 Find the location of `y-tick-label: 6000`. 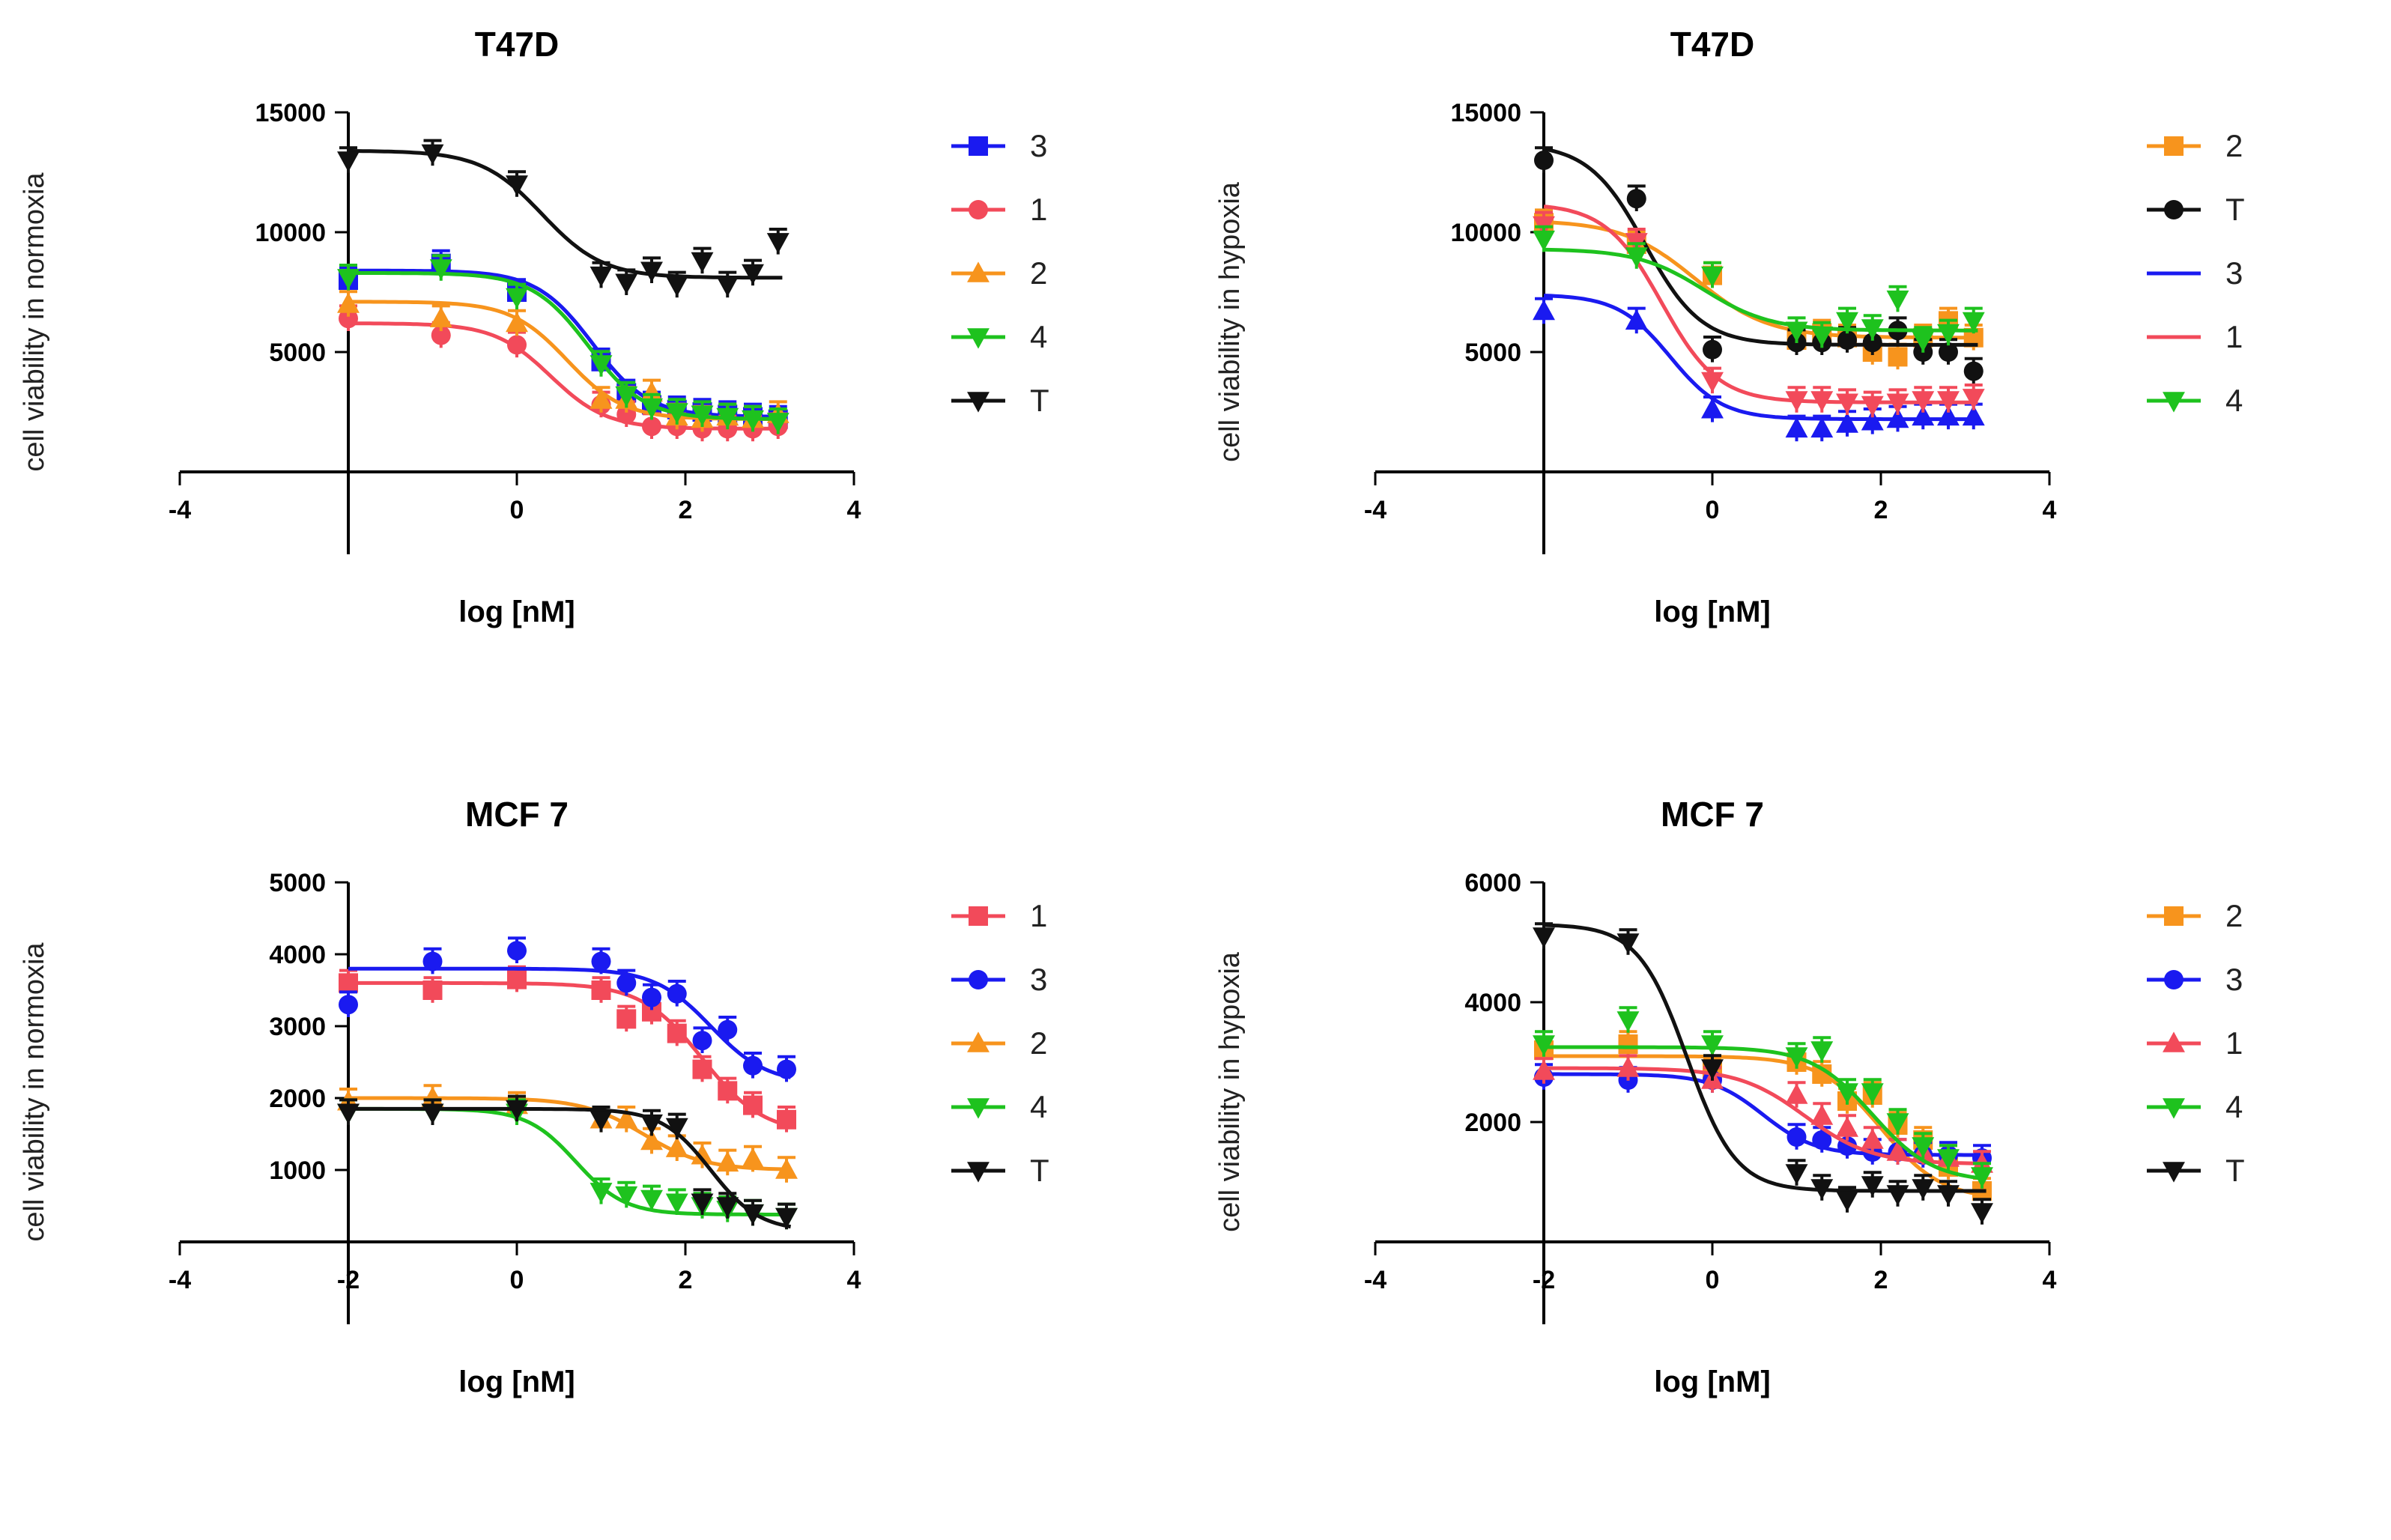

y-tick-label: 6000 is located at coordinates (1493, 883).